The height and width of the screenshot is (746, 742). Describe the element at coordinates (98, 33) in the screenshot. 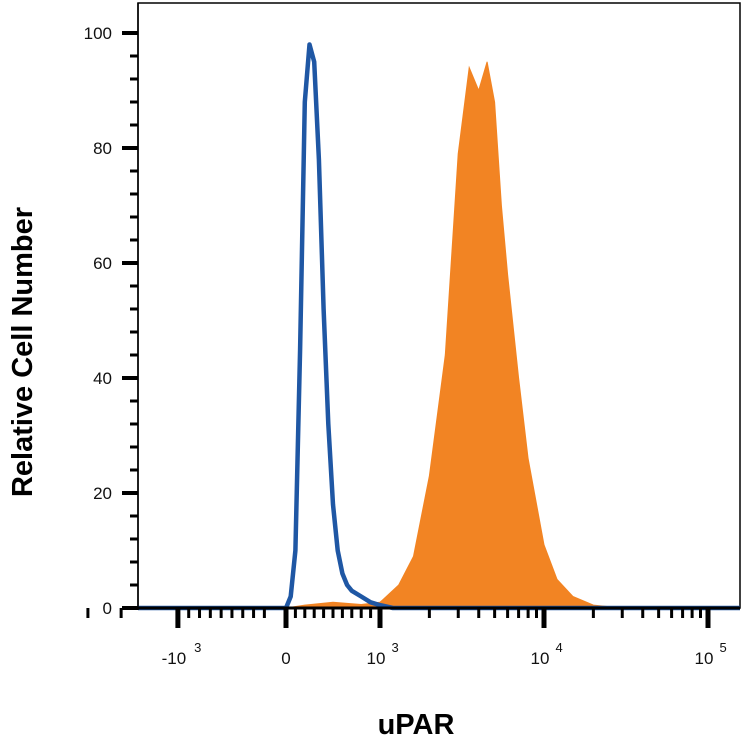

I see `y-tick-label: 100` at that location.